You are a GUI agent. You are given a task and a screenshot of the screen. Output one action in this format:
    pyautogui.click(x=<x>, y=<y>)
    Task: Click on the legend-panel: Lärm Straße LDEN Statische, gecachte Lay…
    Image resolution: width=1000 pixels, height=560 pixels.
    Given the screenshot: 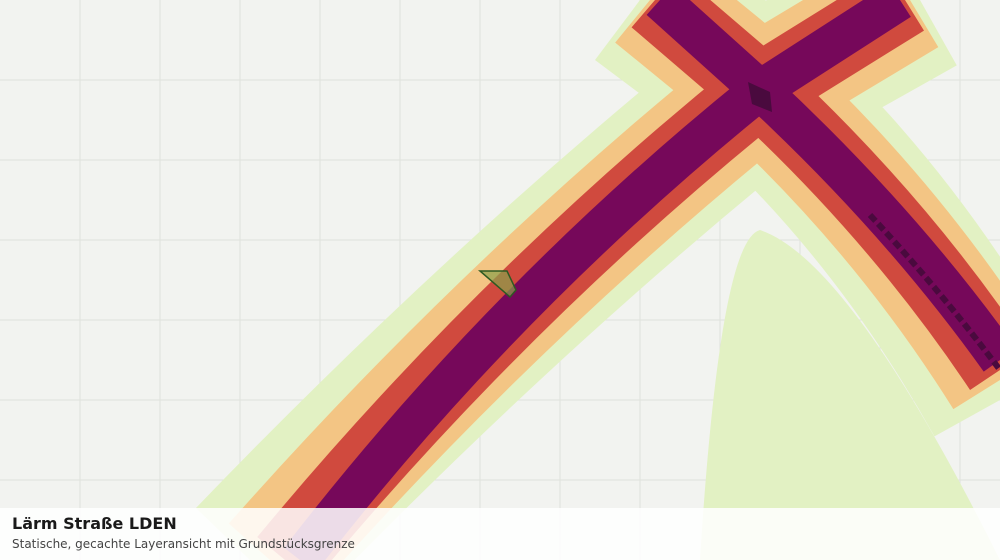 What is the action you would take?
    pyautogui.click(x=500, y=534)
    